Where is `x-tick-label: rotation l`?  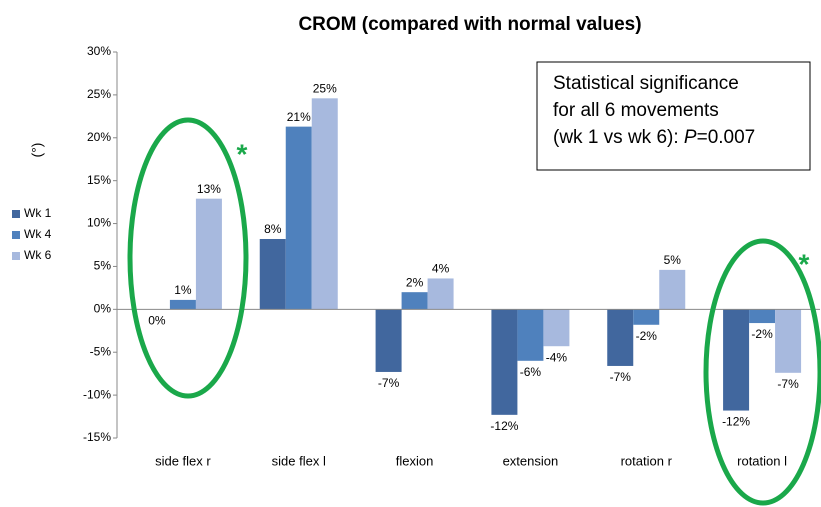
x-tick-label: rotation l is located at coordinates (762, 460).